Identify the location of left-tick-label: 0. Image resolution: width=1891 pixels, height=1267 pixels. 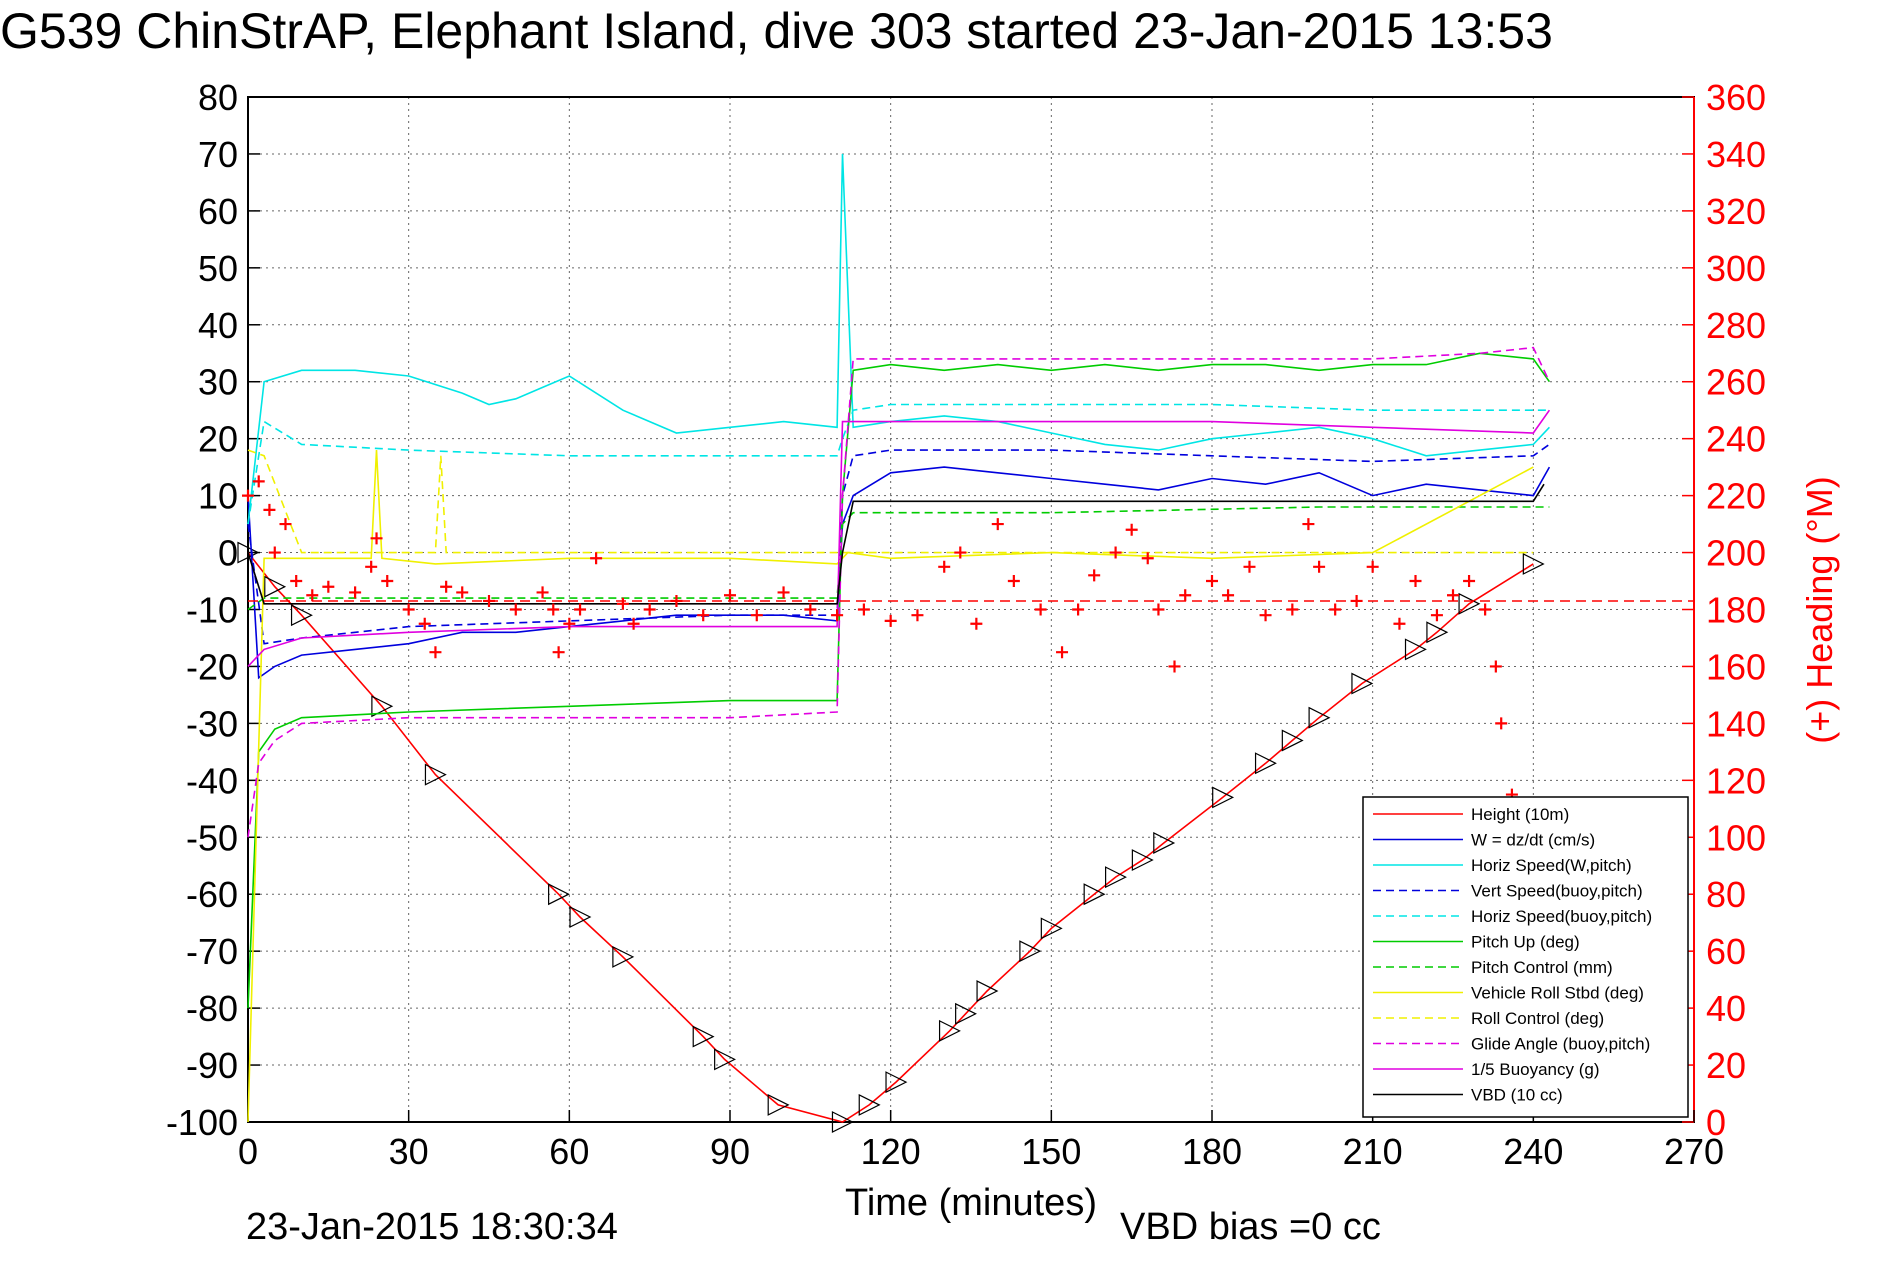
(228, 553).